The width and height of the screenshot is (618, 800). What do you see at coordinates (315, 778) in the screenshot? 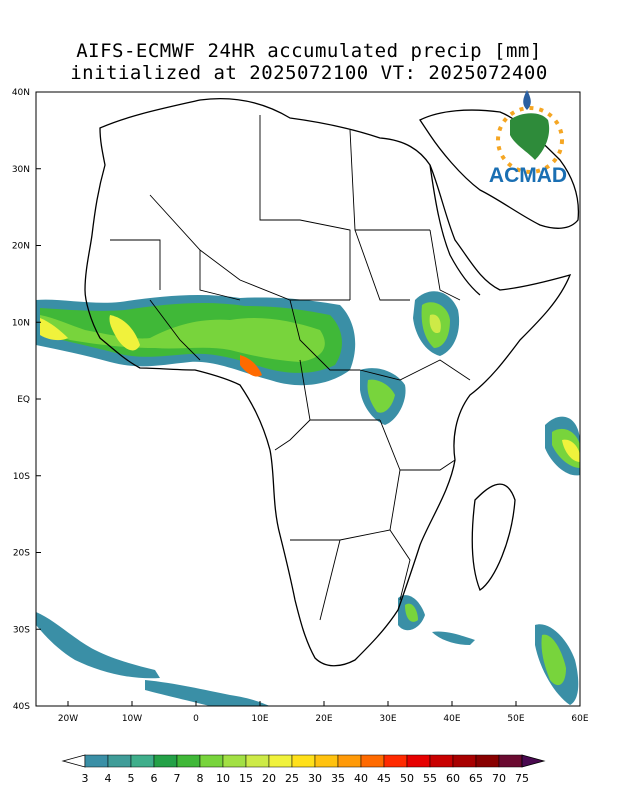
I see `colorbar-label: 30` at bounding box center [315, 778].